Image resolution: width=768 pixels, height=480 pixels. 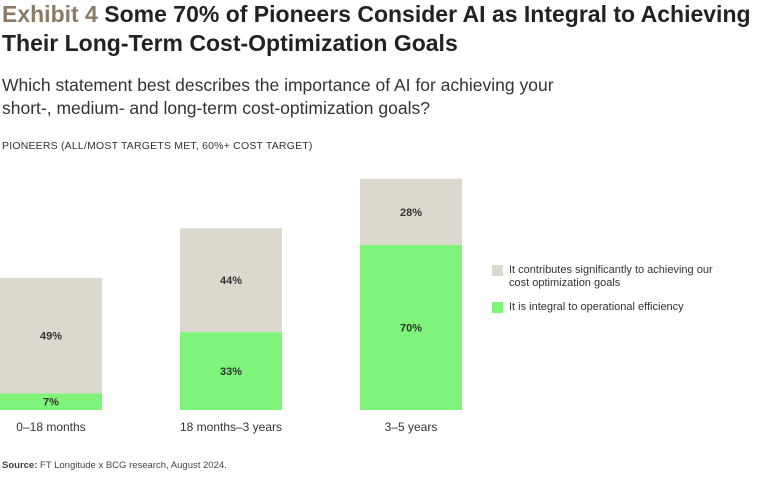 I want to click on bar-value-label: 7%, so click(x=51, y=403).